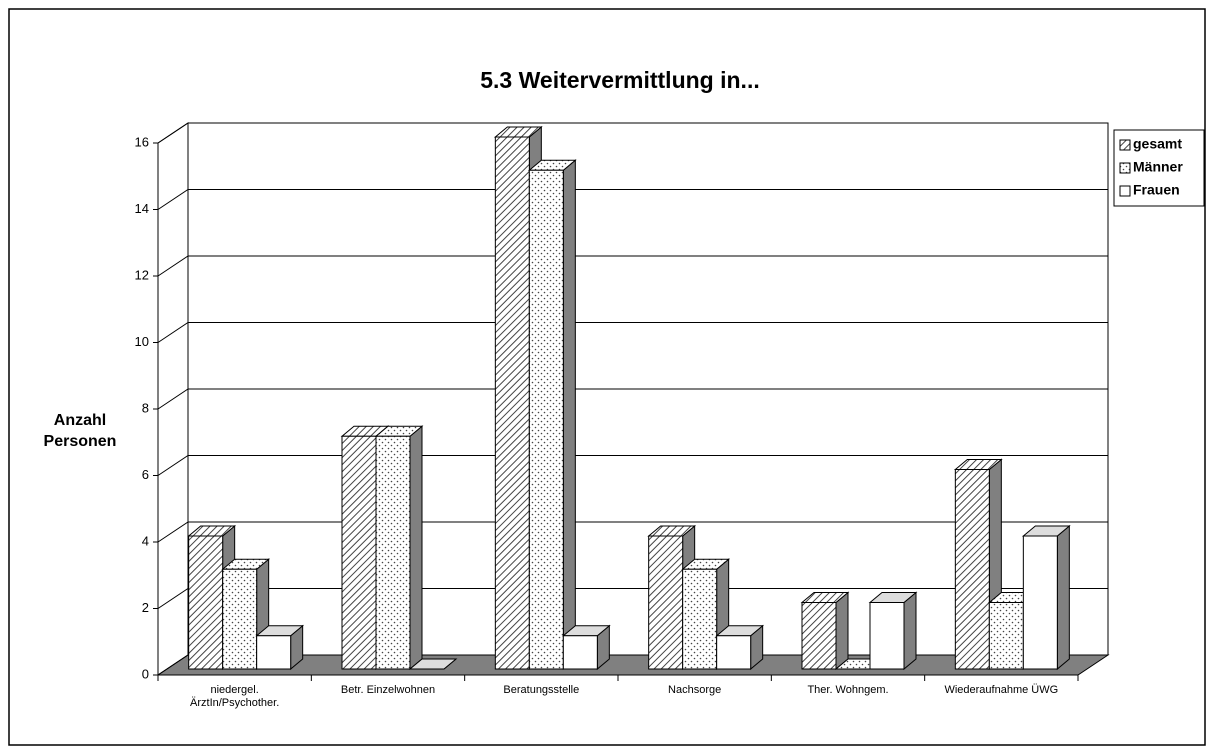 The image size is (1214, 751). What do you see at coordinates (541, 690) in the screenshot?
I see `x-tick-label: Beratungsstelle` at bounding box center [541, 690].